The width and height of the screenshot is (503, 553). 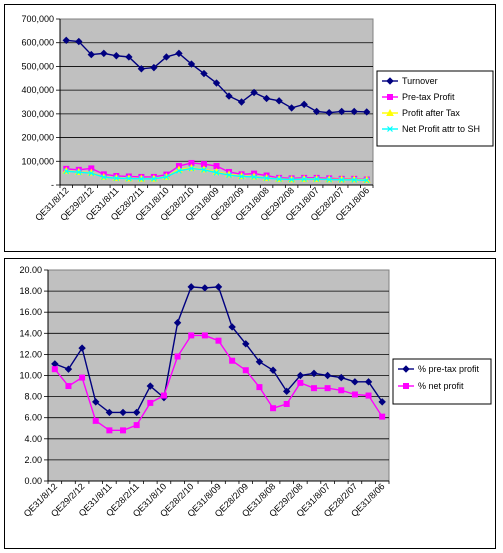 I want to click on y-tick-label: 20.00, so click(x=30, y=270).